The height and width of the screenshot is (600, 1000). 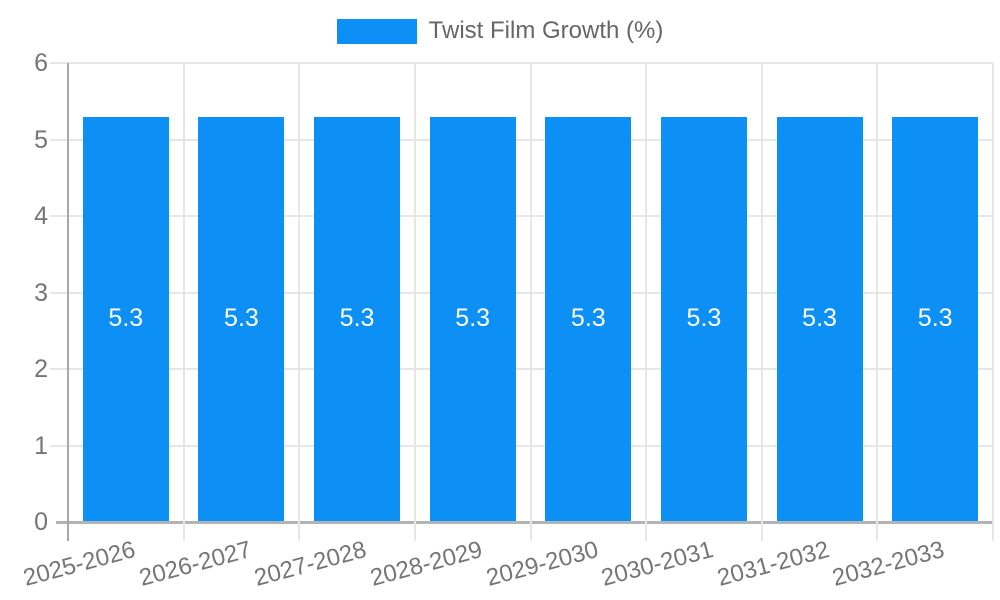 I want to click on y-axis-tick-label: 1, so click(x=41, y=445).